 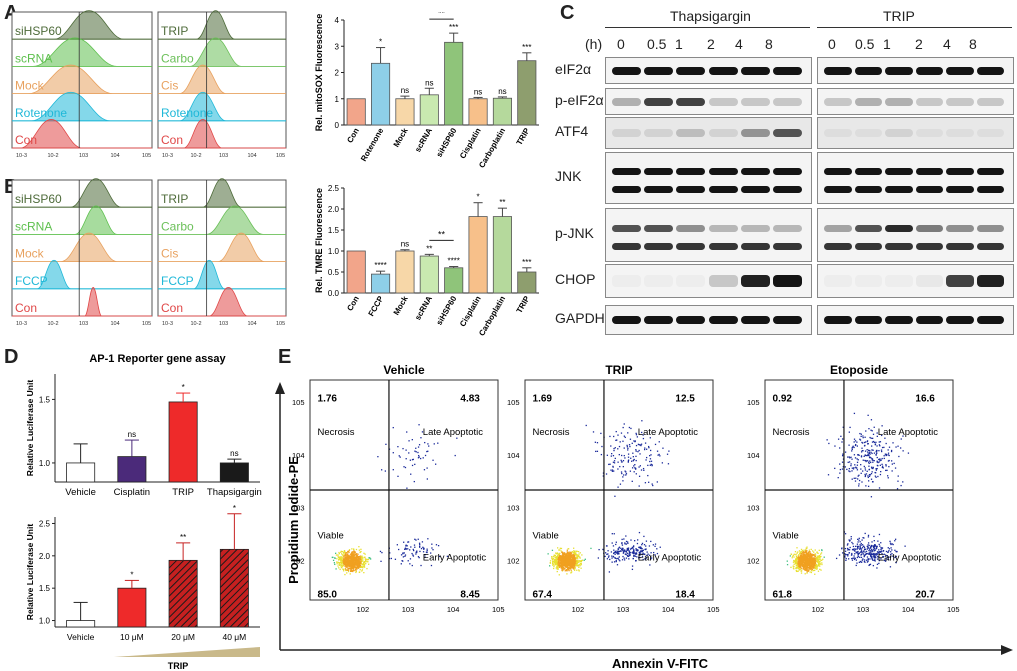 I want to click on significance-mark: ****, so click(x=453, y=261).